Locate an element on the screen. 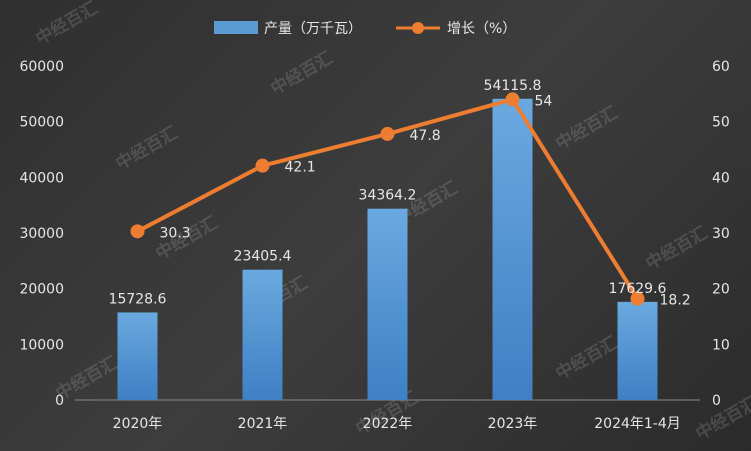  x-tick-label: 2022年 is located at coordinates (388, 424).